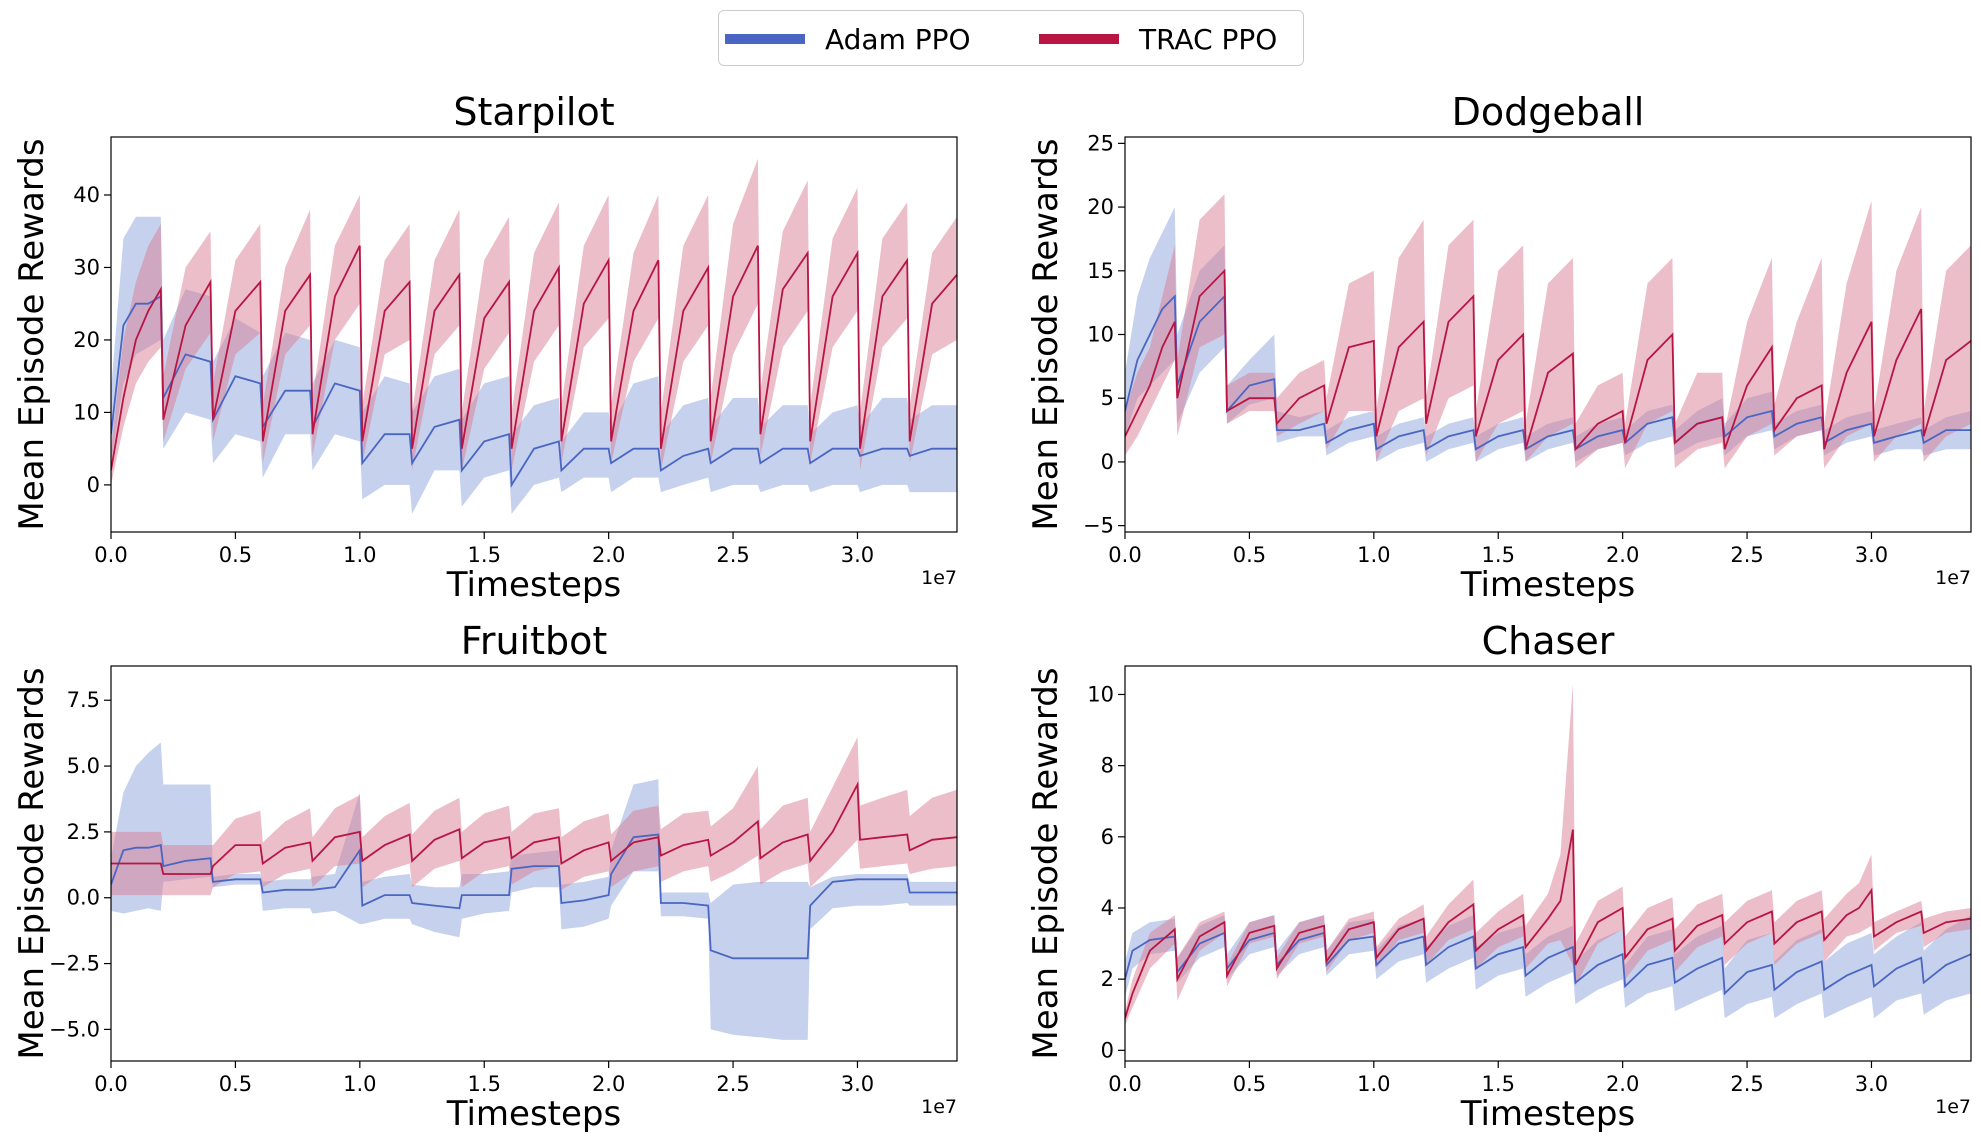  I want to click on x-tick-label-dodgeball: 1.0, so click(1373, 555).